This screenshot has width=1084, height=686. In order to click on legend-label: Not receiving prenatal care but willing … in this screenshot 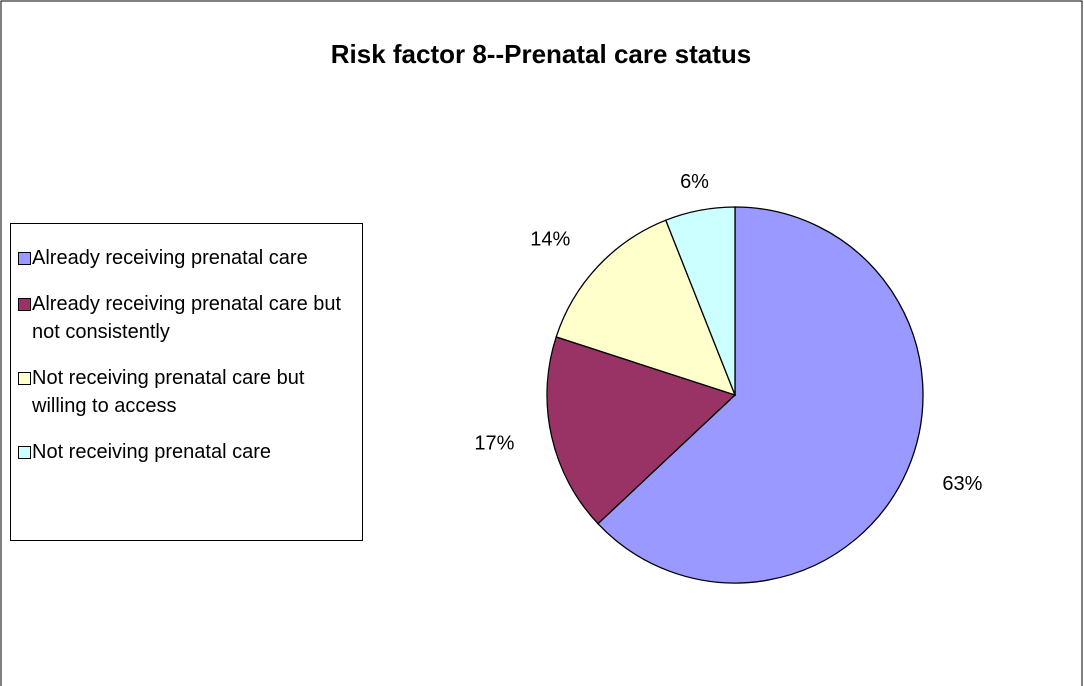, I will do `click(168, 392)`.